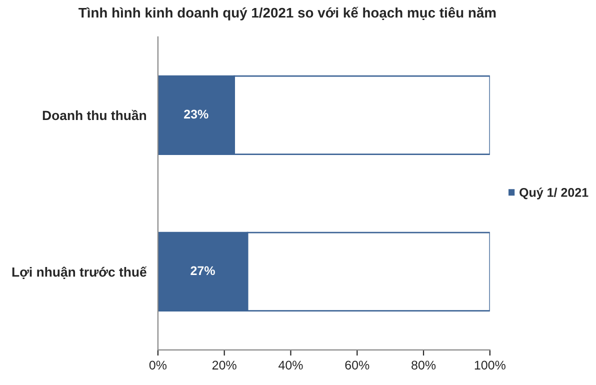  I want to click on y-tick-label: Lợi nhuận trước thuế, so click(79, 272).